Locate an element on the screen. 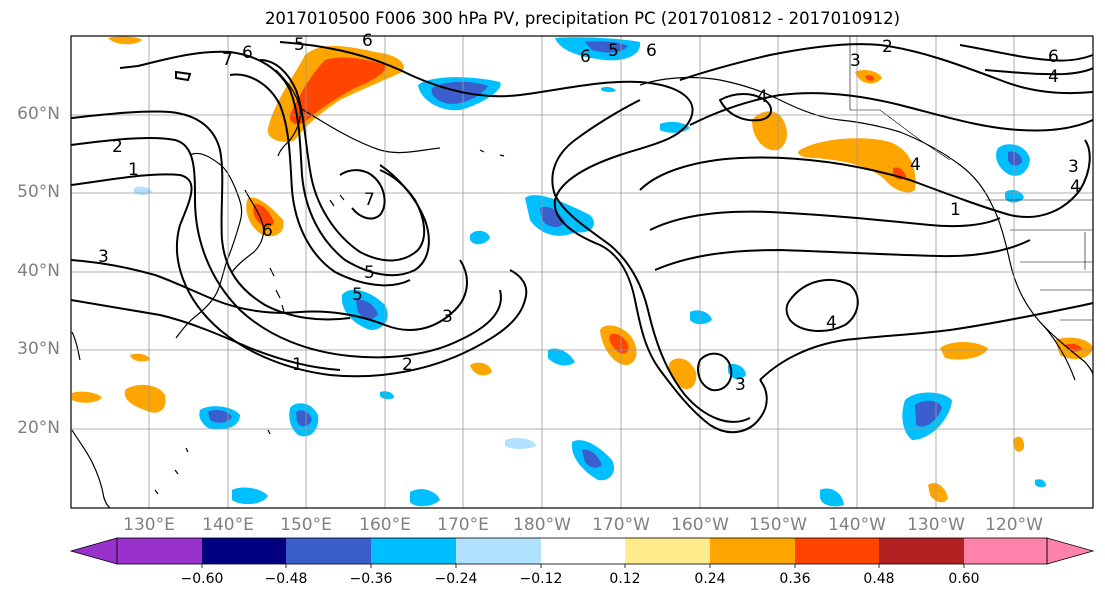  coastline-taiwan is located at coordinates (76, 346).